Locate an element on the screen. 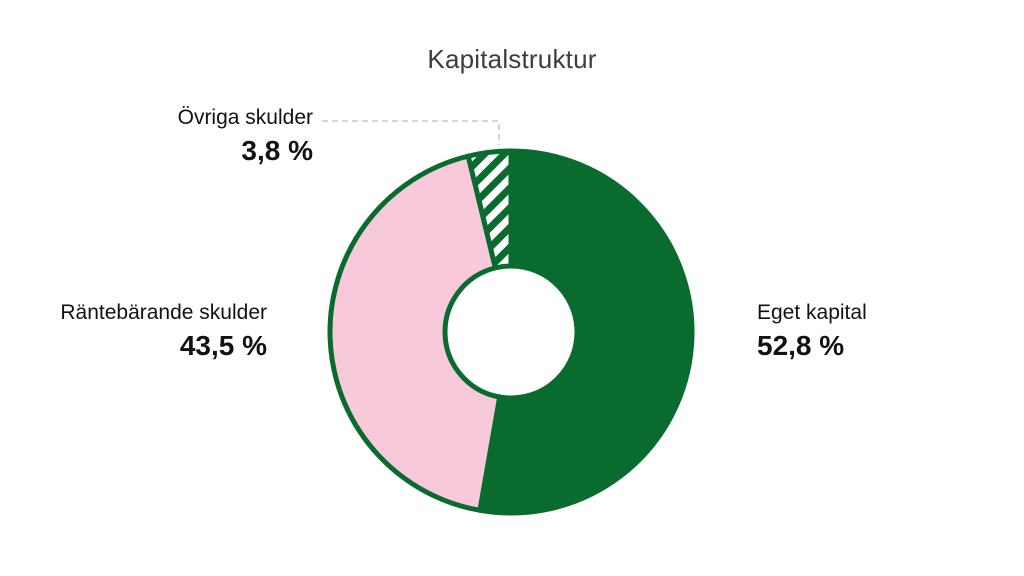 This screenshot has width=1024, height=576. slice-ovriga-skulder is located at coordinates (489, 209).